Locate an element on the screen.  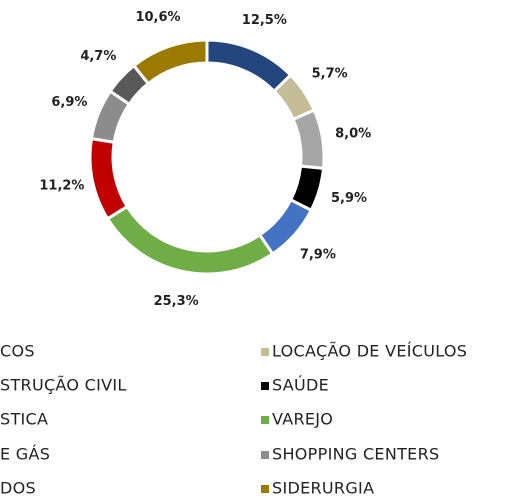
value-label: 4,7% is located at coordinates (98, 56).